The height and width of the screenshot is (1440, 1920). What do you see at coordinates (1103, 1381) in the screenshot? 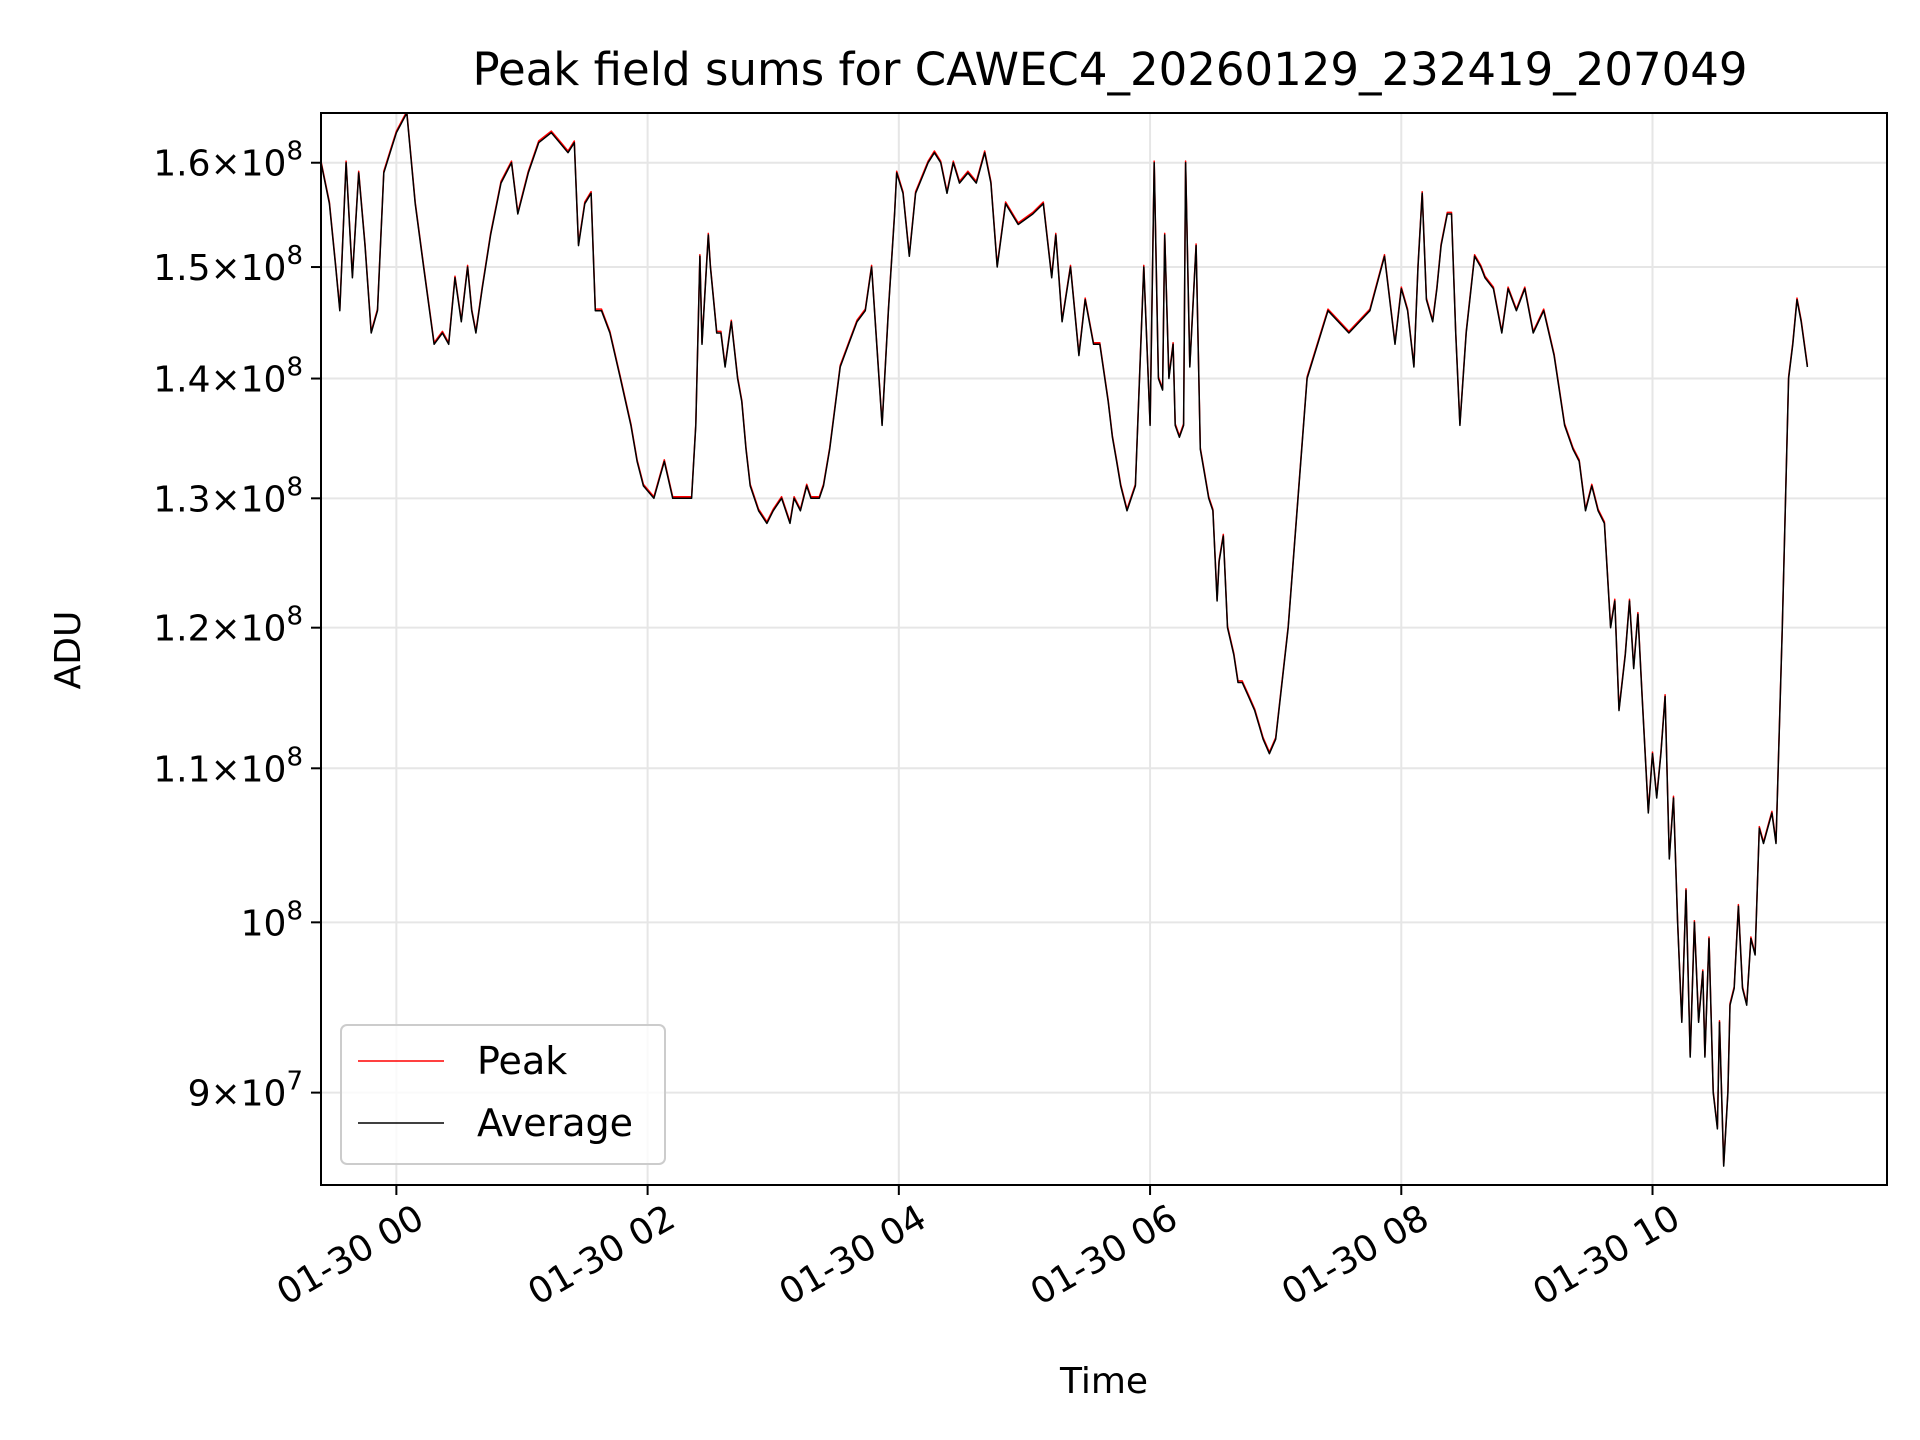
I see `x-axis-label: Time` at bounding box center [1103, 1381].